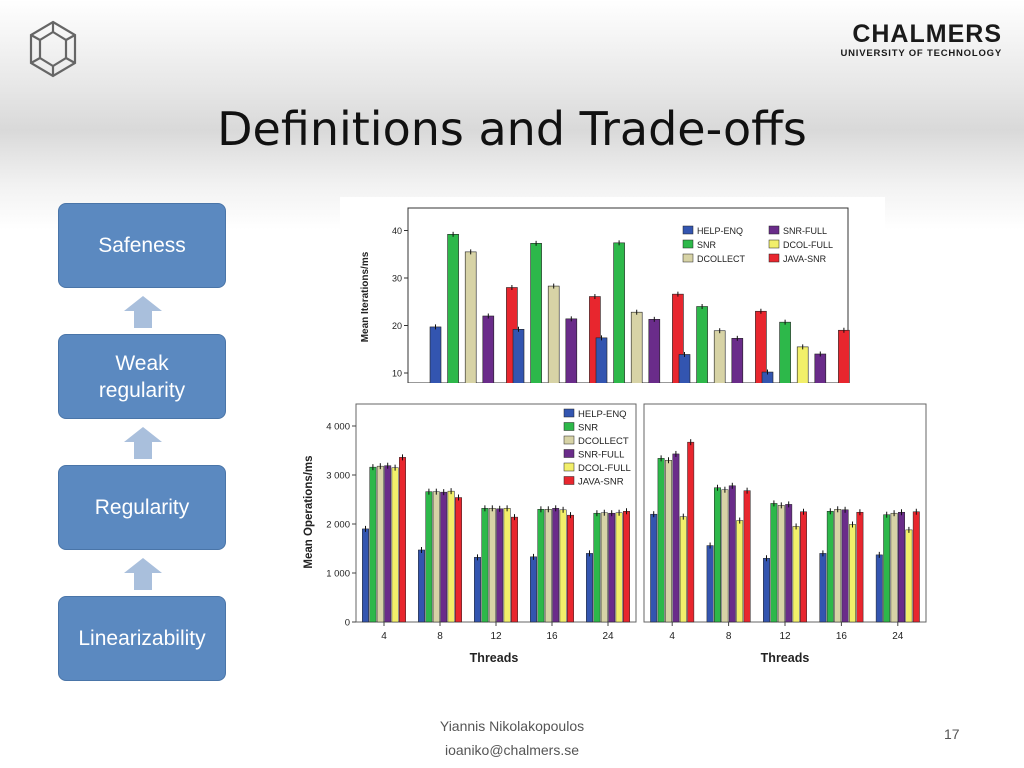 This screenshot has height=768, width=1024. I want to click on flow-label: Safeness, so click(142, 245).